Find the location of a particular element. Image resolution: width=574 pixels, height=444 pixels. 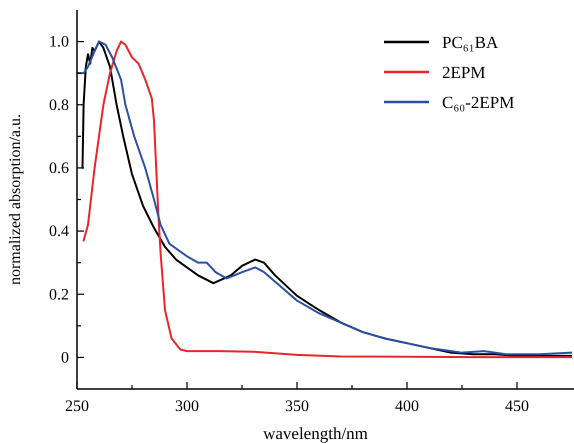

y-tick-label: 0 is located at coordinates (65, 357).